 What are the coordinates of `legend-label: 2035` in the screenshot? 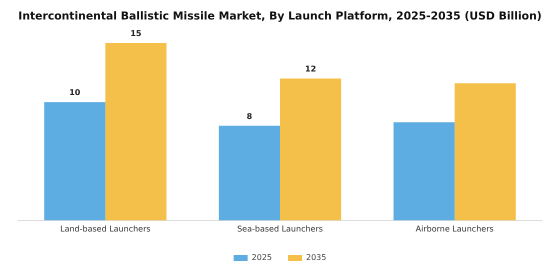 It's located at (316, 257).